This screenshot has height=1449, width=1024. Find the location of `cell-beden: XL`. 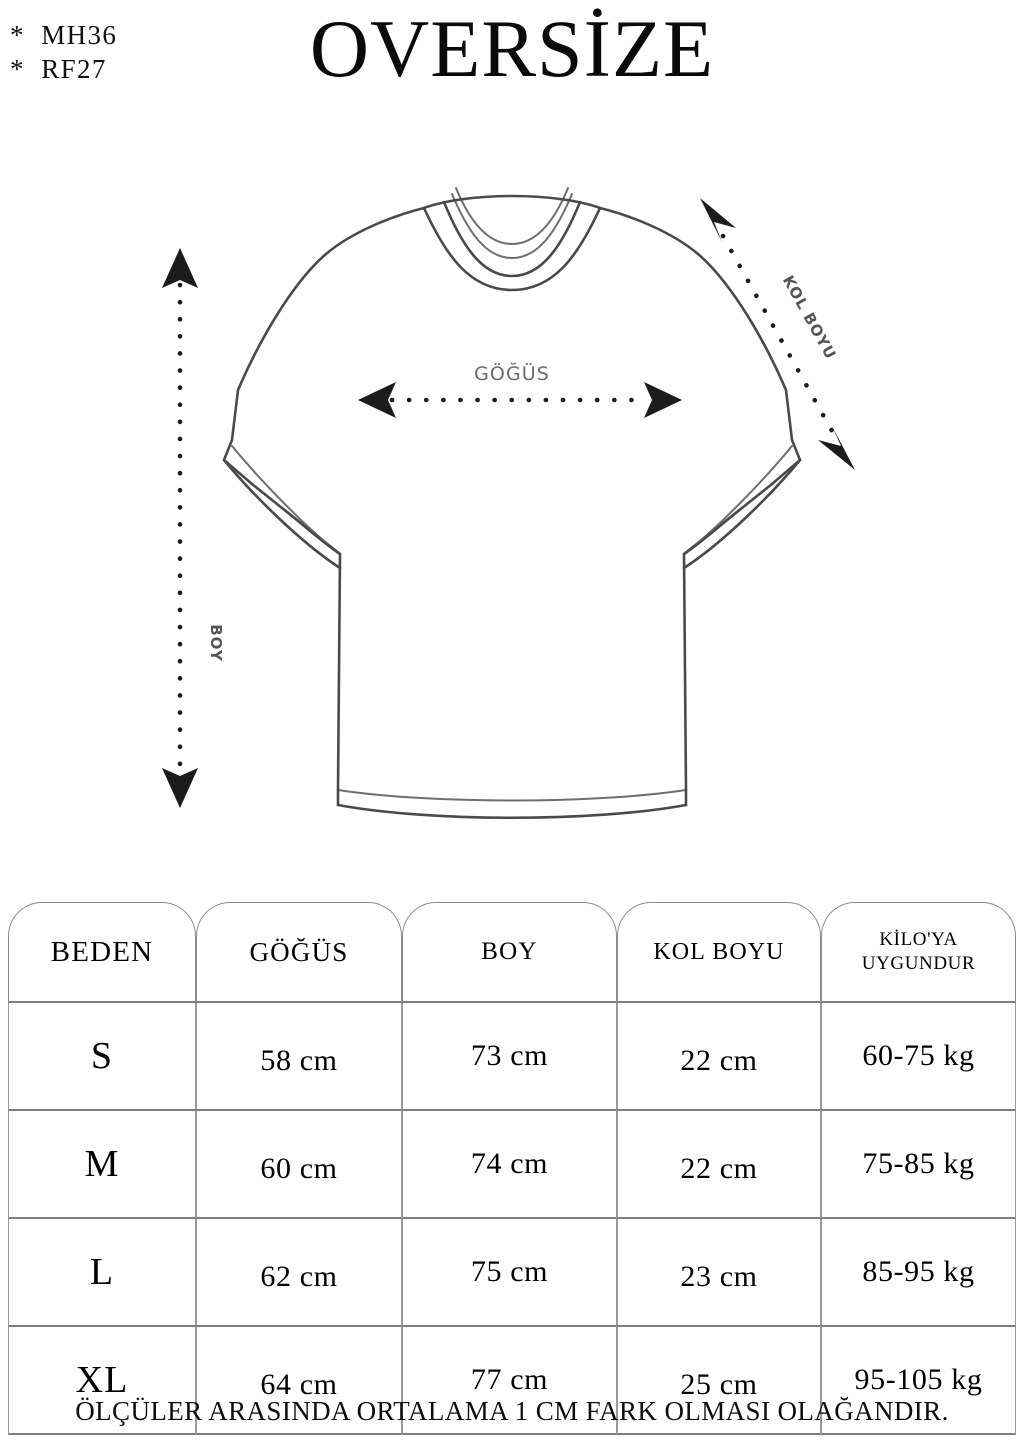

cell-beden: XL is located at coordinates (102, 1381).